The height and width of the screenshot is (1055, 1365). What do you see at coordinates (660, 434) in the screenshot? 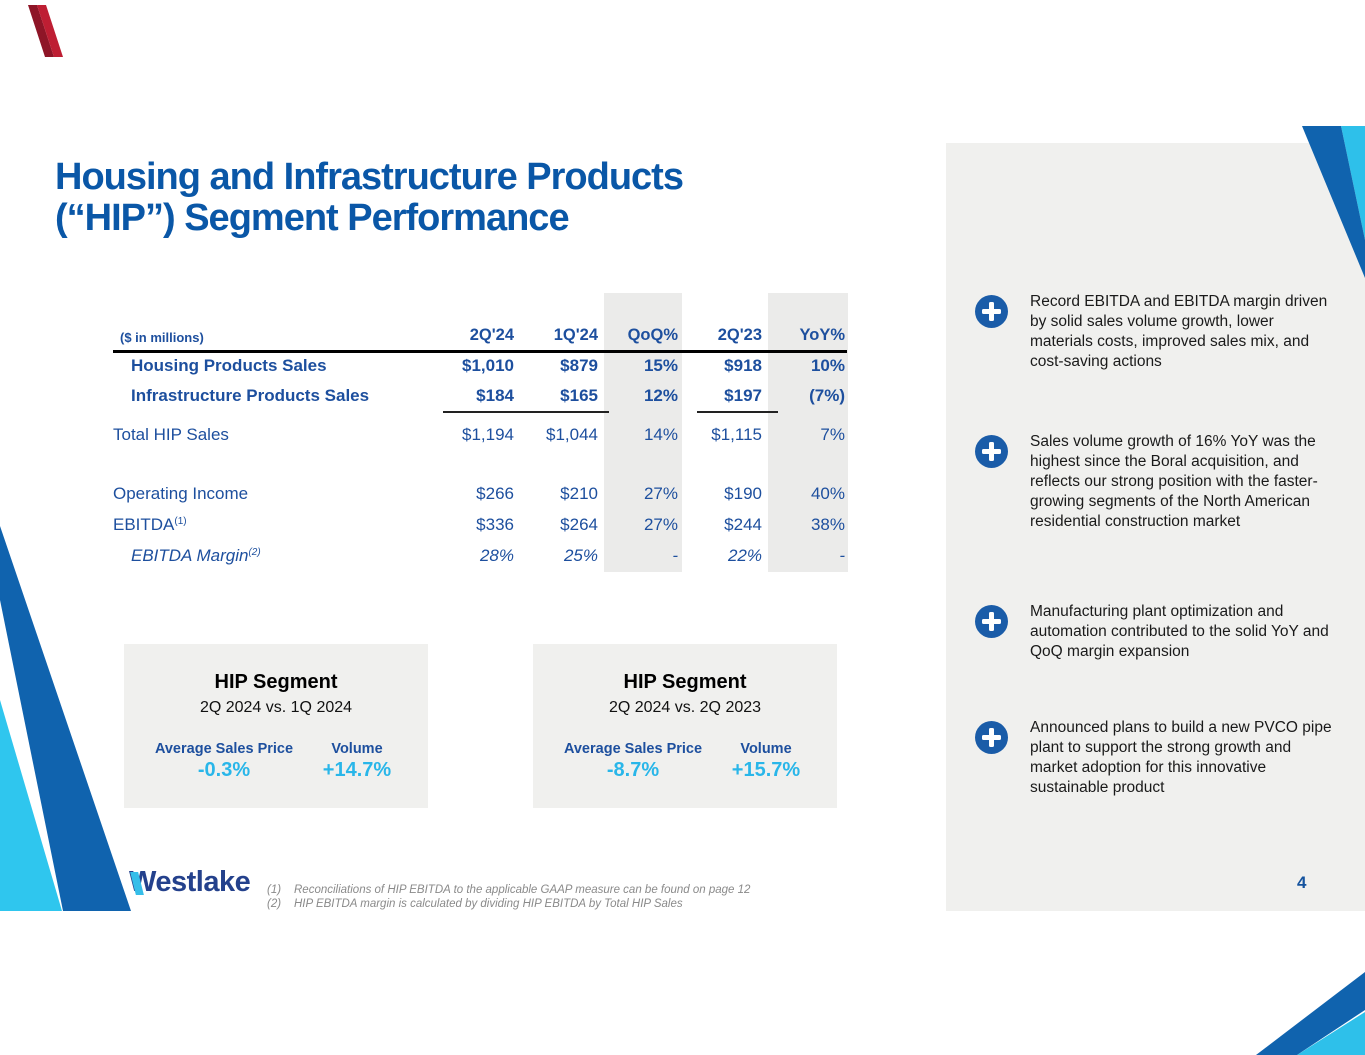
I see `cell: 14%` at bounding box center [660, 434].